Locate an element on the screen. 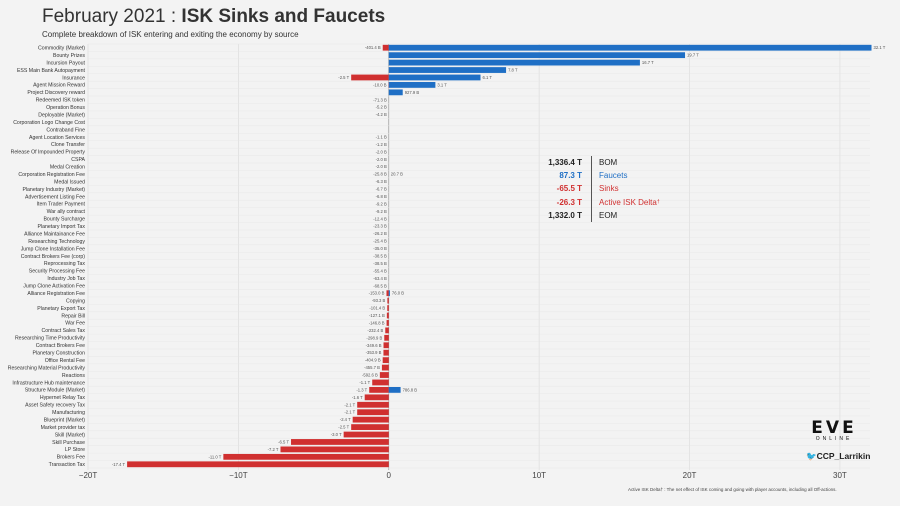  sink-value-label: -2.4 T is located at coordinates (345, 419).